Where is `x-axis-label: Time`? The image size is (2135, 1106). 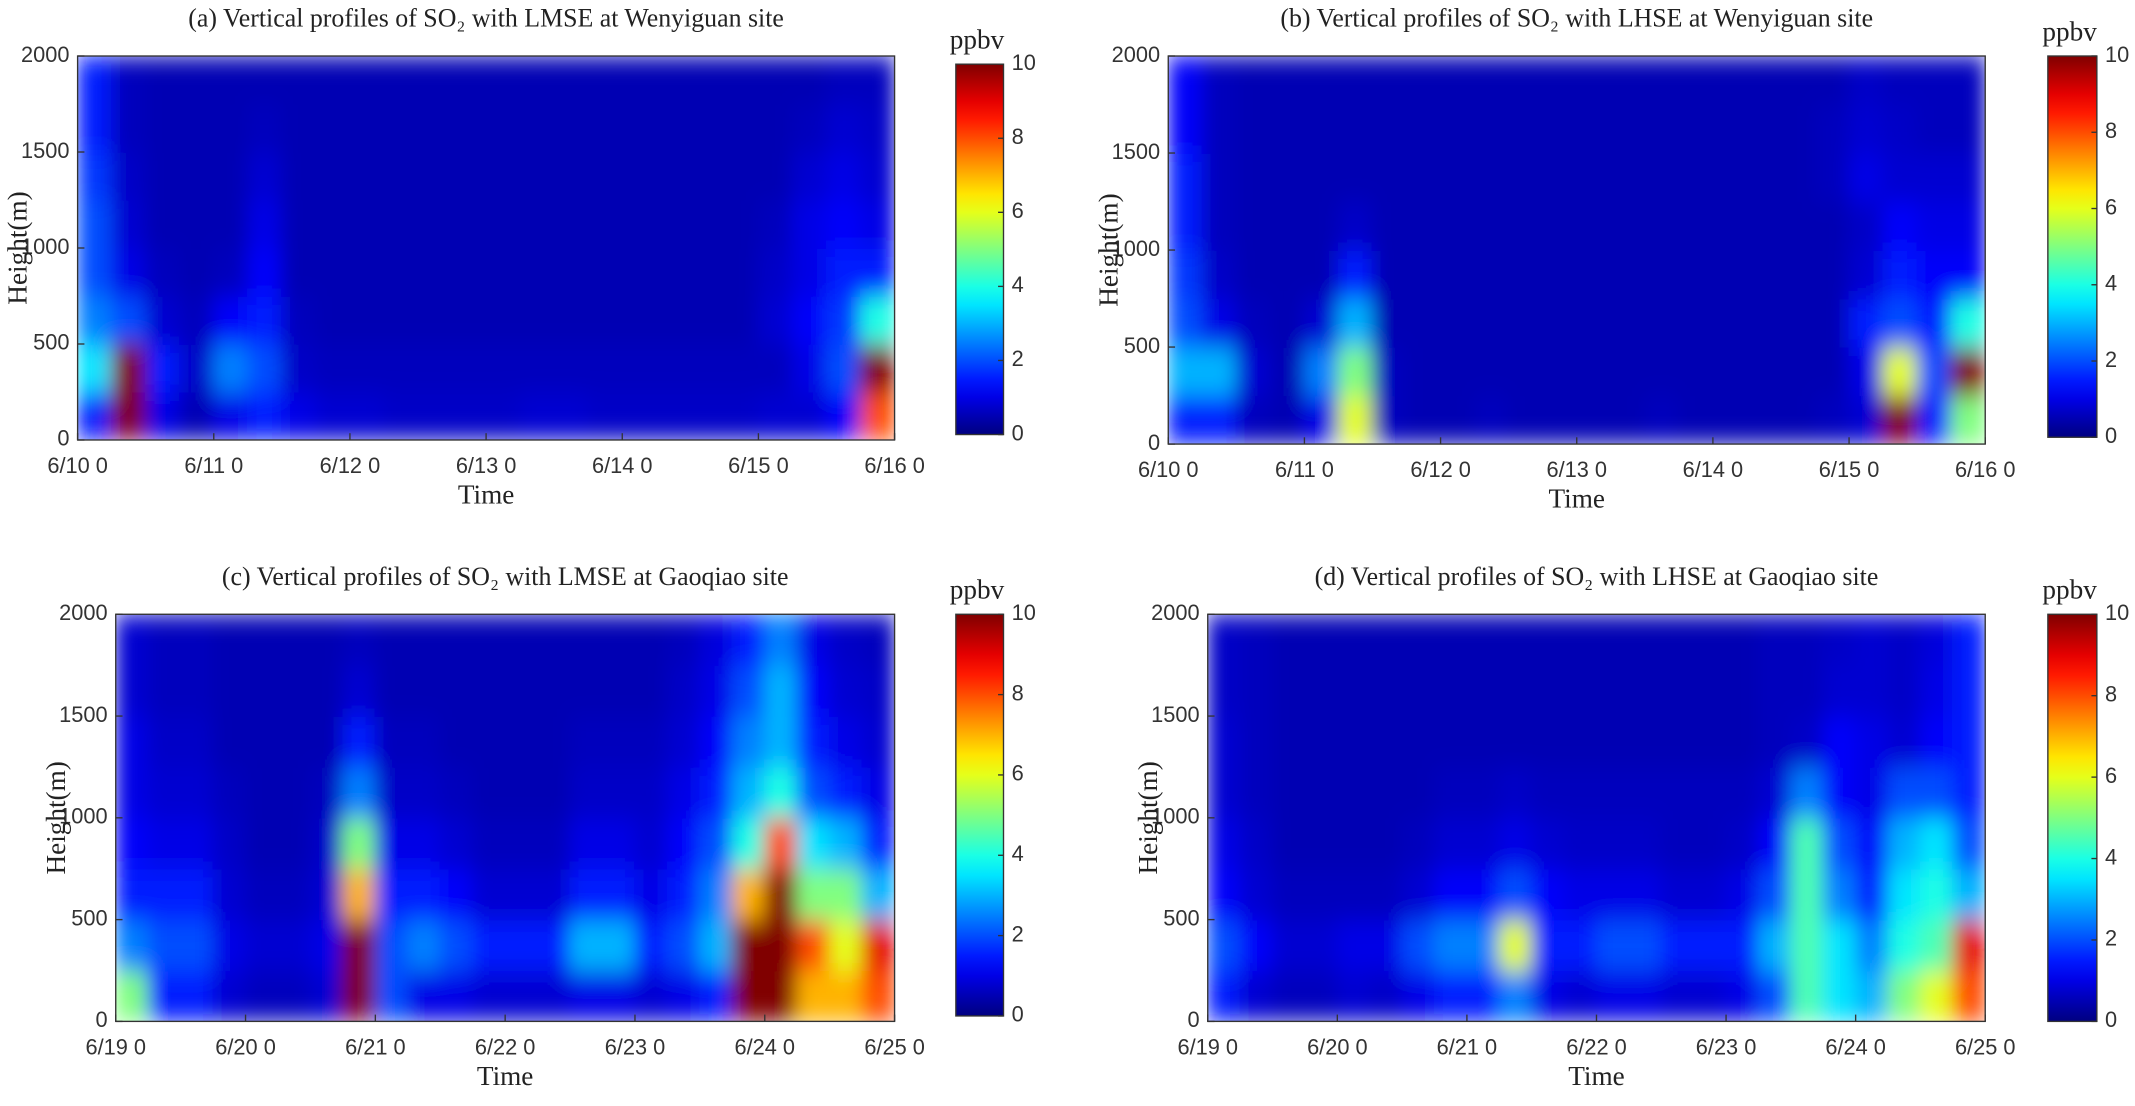
x-axis-label: Time is located at coordinates (486, 494).